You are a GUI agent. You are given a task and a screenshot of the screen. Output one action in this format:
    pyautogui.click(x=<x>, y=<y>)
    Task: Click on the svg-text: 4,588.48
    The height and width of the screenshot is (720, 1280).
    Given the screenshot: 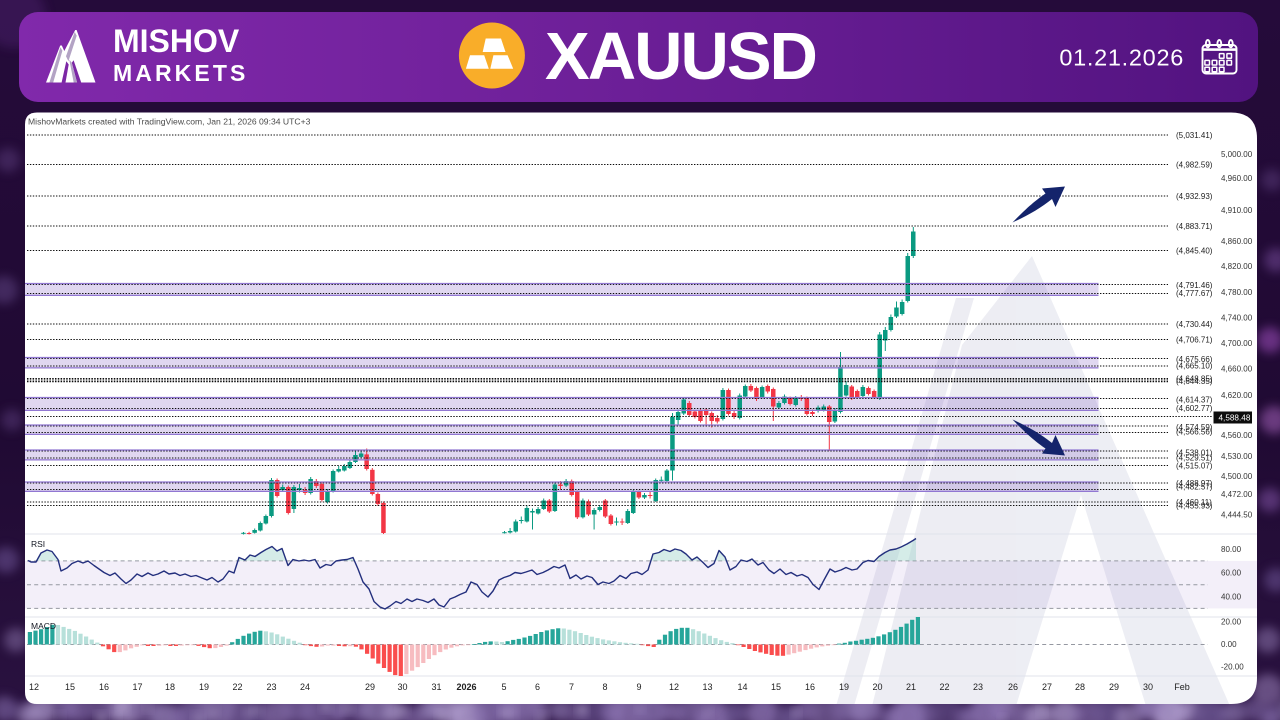 What is the action you would take?
    pyautogui.click(x=1235, y=417)
    